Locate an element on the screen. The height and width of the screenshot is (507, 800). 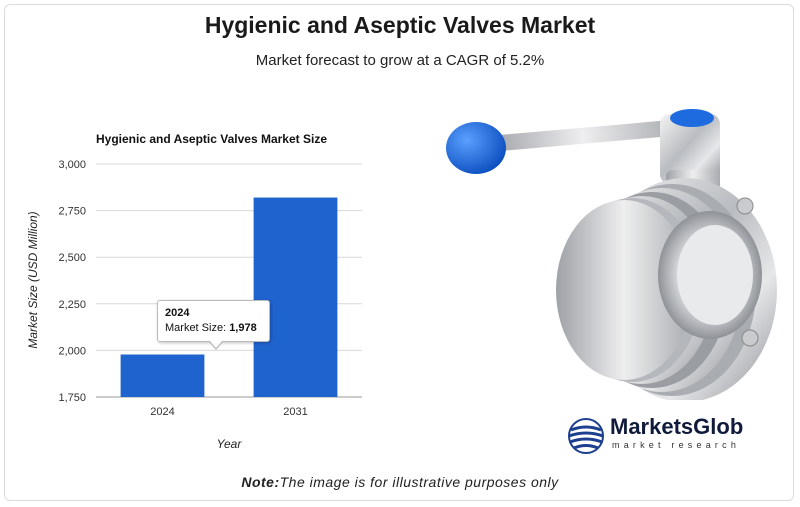
y-tick-label: 2,000 is located at coordinates (72, 351).